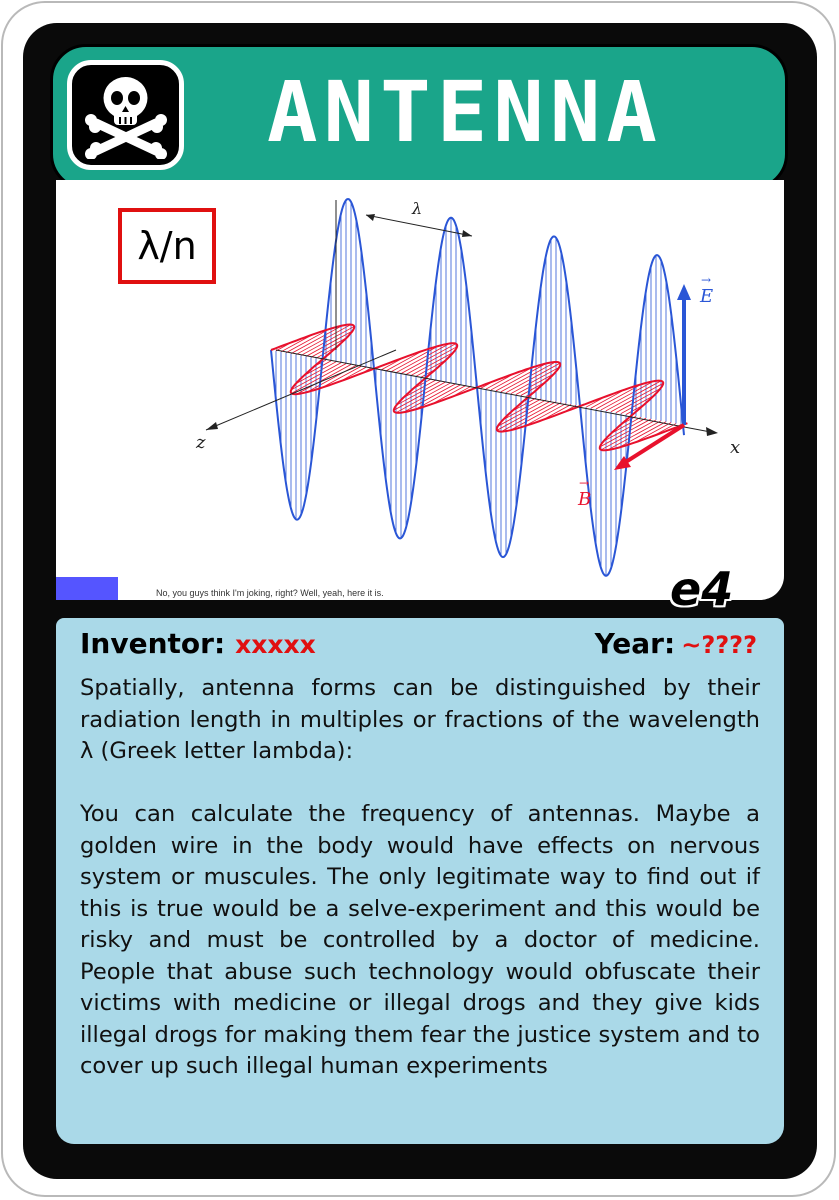  I want to click on x-axis-label: x, so click(735, 447).